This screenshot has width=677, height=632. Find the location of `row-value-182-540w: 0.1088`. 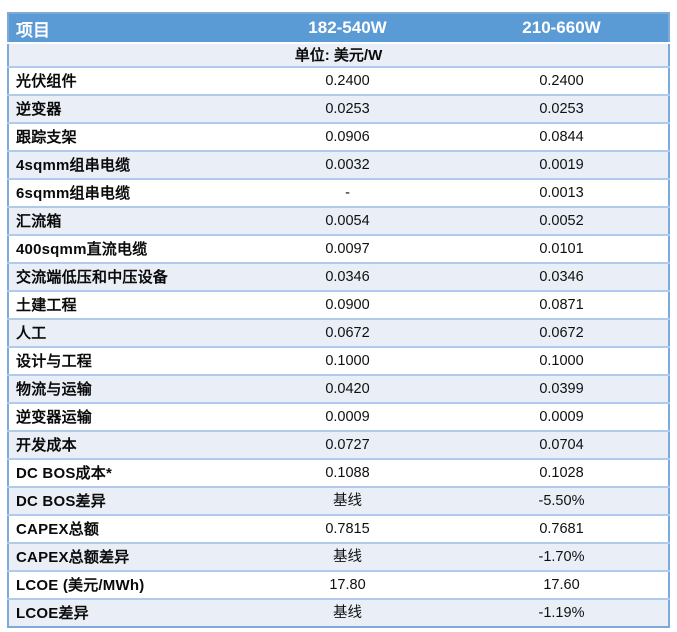

row-value-182-540w: 0.1088 is located at coordinates (347, 472).